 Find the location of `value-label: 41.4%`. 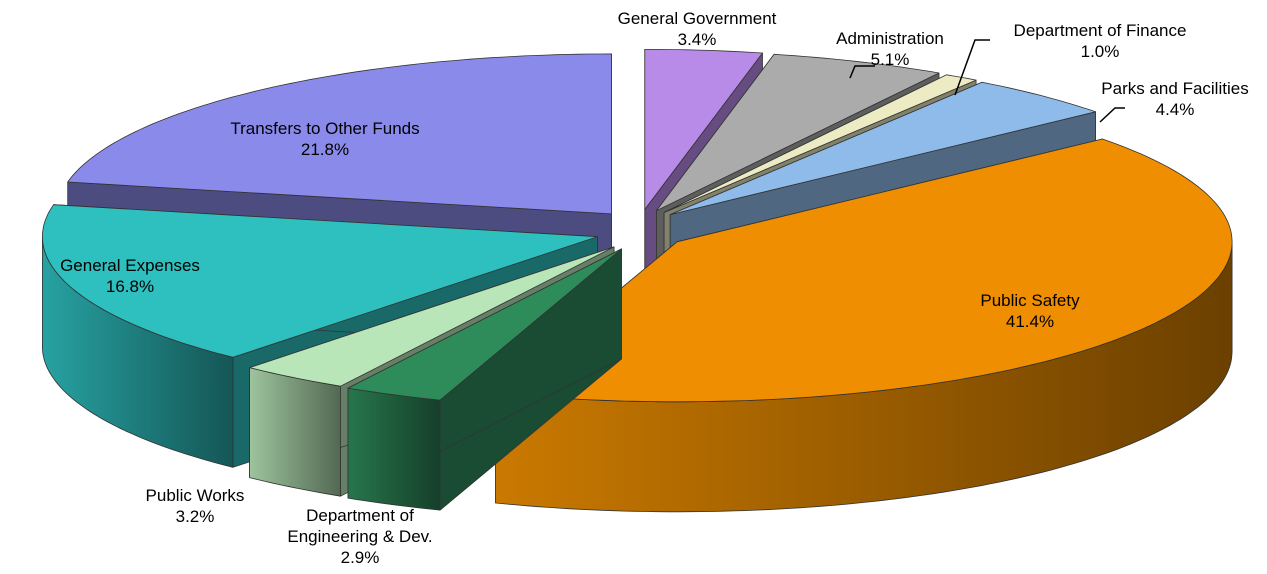

value-label: 41.4% is located at coordinates (1030, 321).